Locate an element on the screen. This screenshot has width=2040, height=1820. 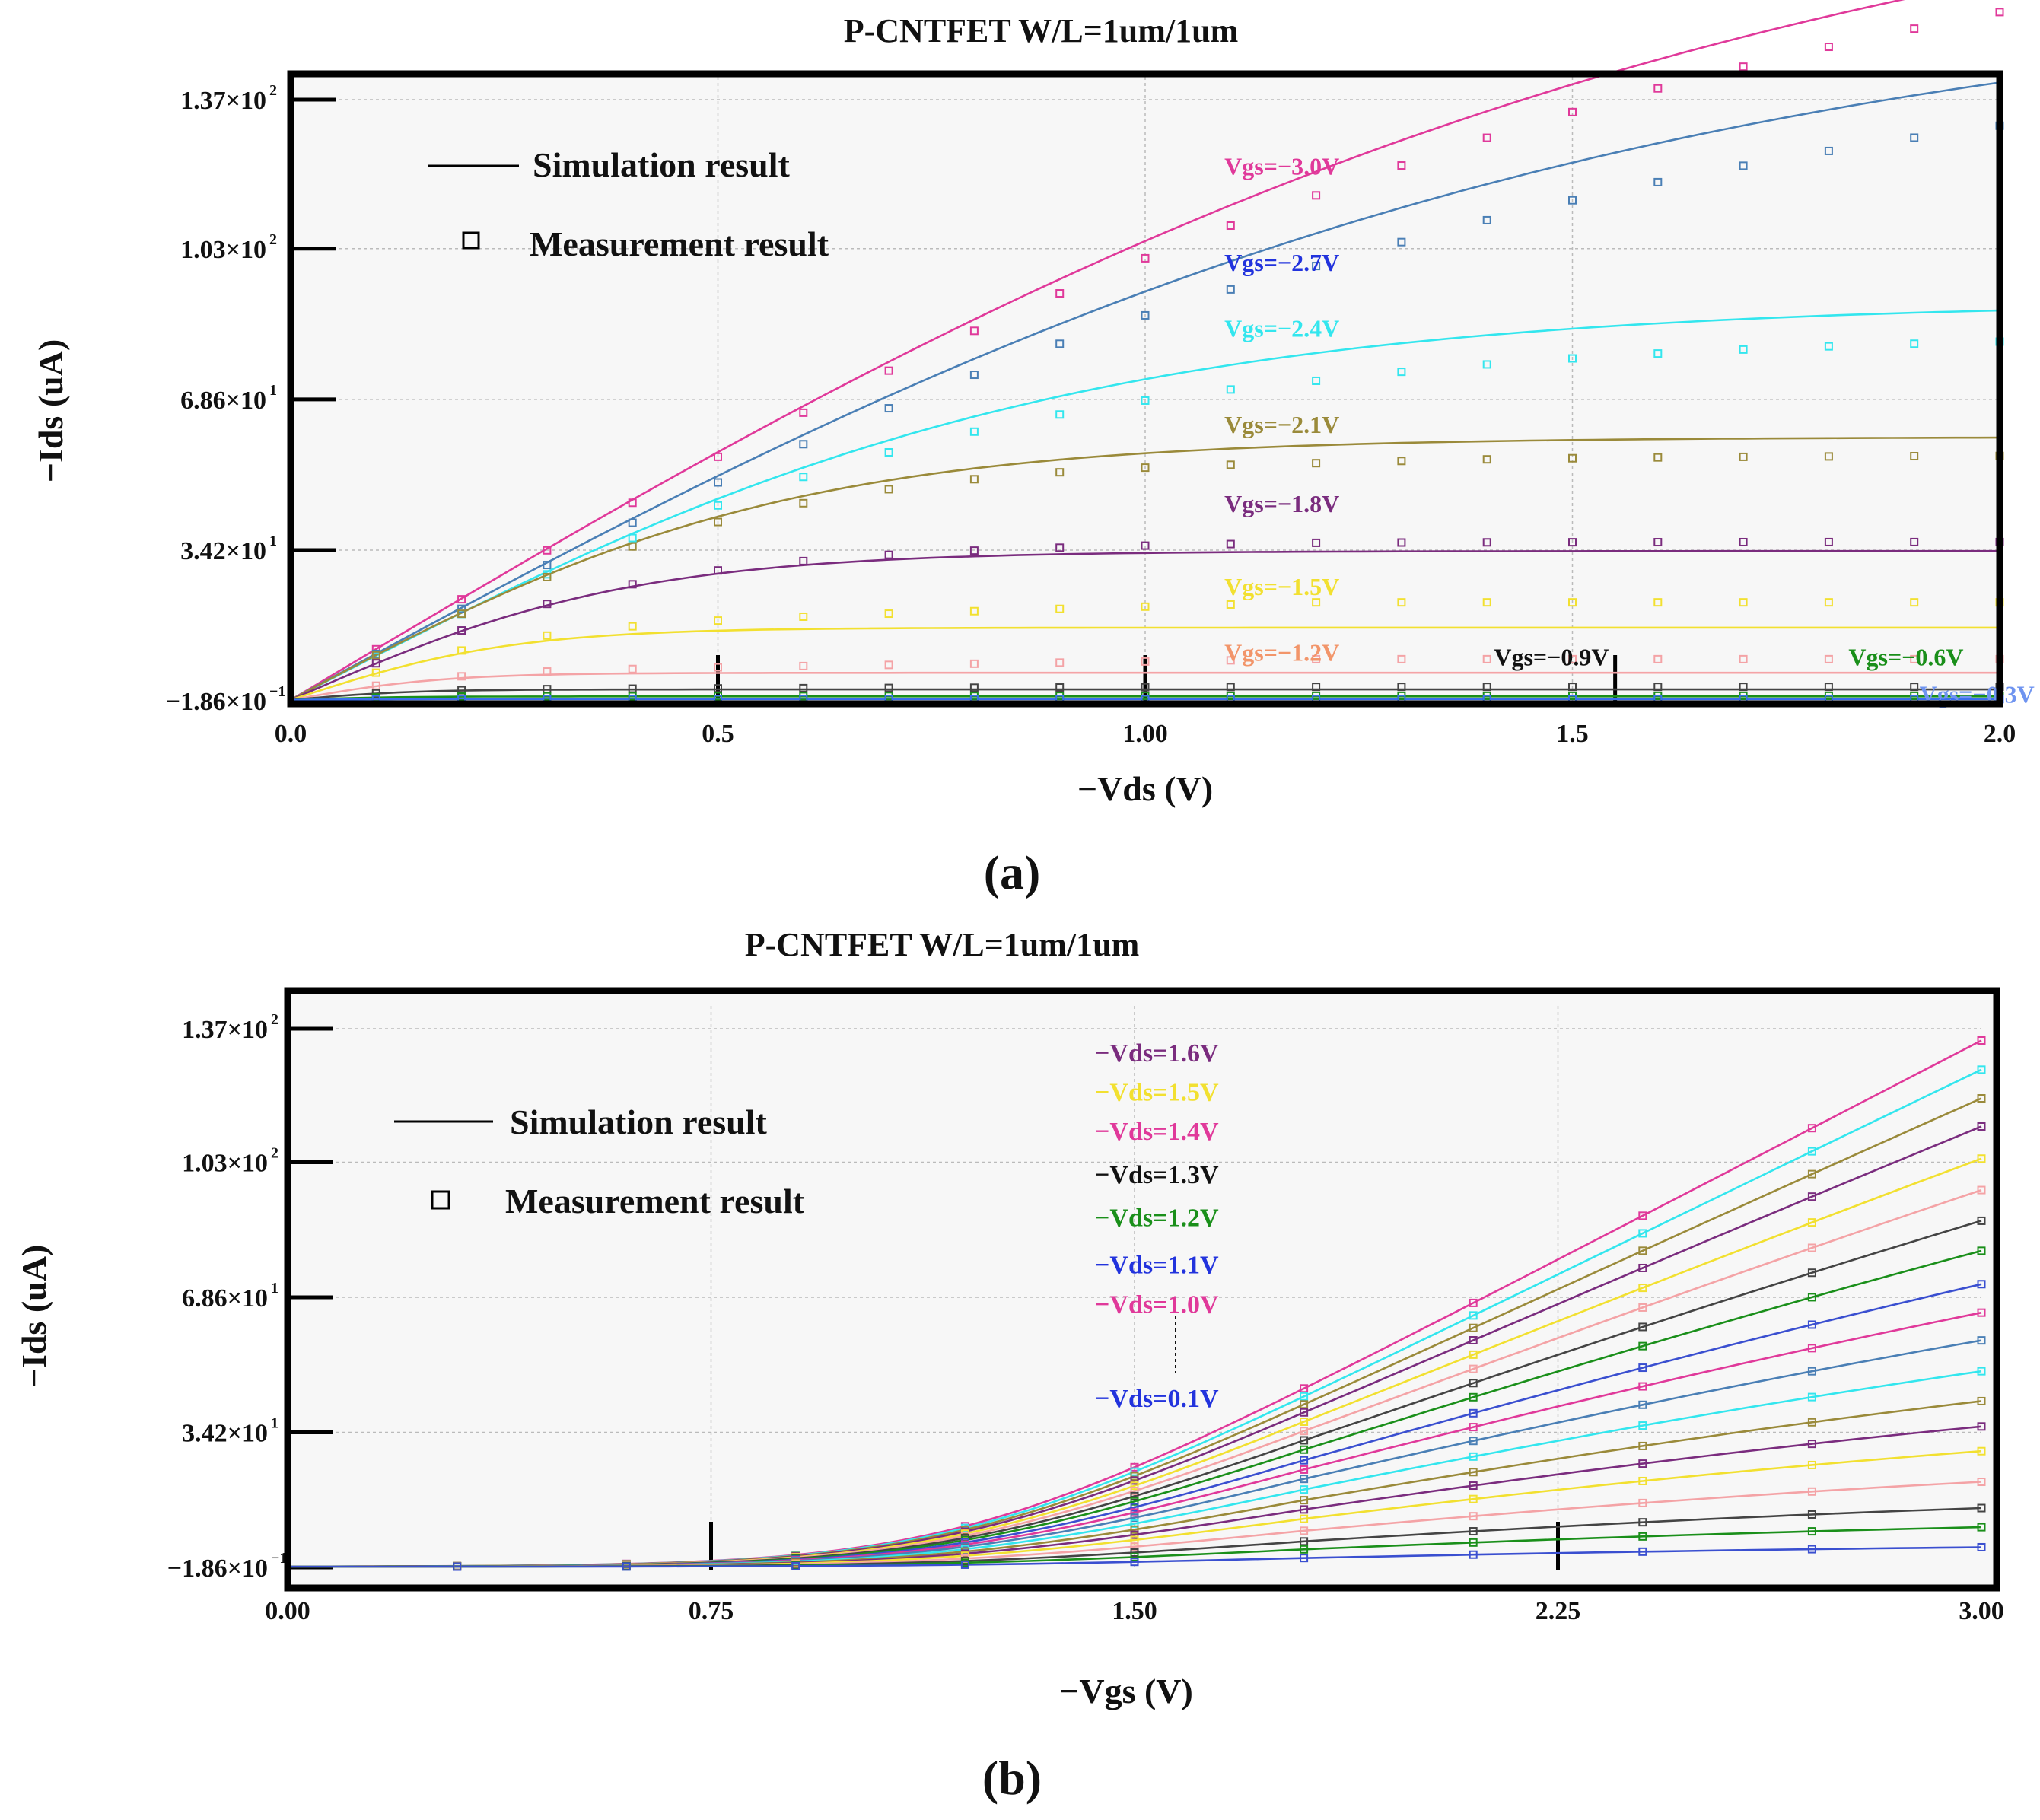
curve-label: Vgs=−2.7V is located at coordinates (1281, 262).